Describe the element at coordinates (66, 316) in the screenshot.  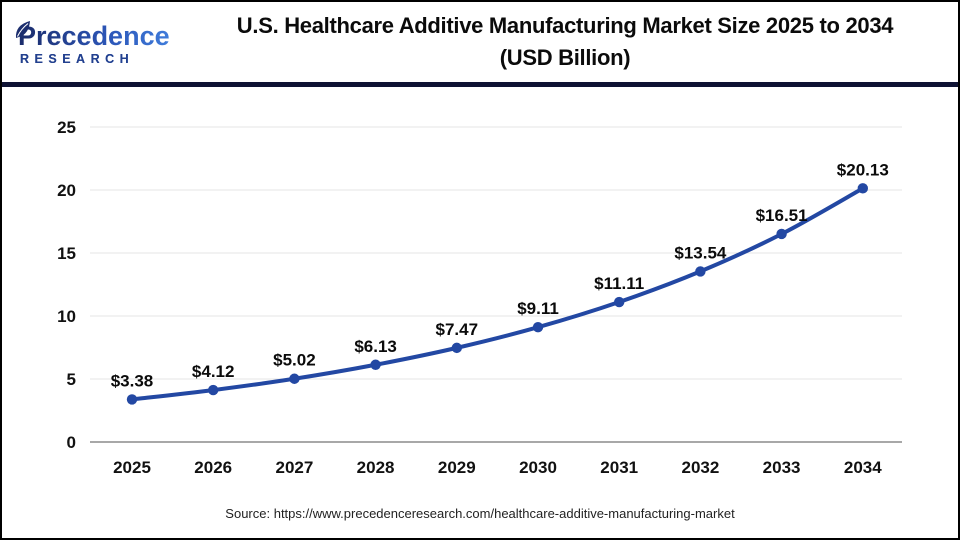
I see `y-tick-label: 10` at that location.